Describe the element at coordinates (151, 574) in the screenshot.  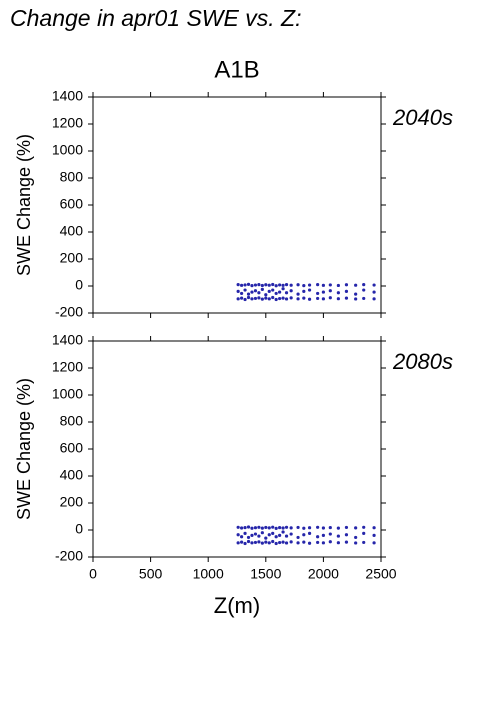
I see `x-tick-label: 500` at that location.